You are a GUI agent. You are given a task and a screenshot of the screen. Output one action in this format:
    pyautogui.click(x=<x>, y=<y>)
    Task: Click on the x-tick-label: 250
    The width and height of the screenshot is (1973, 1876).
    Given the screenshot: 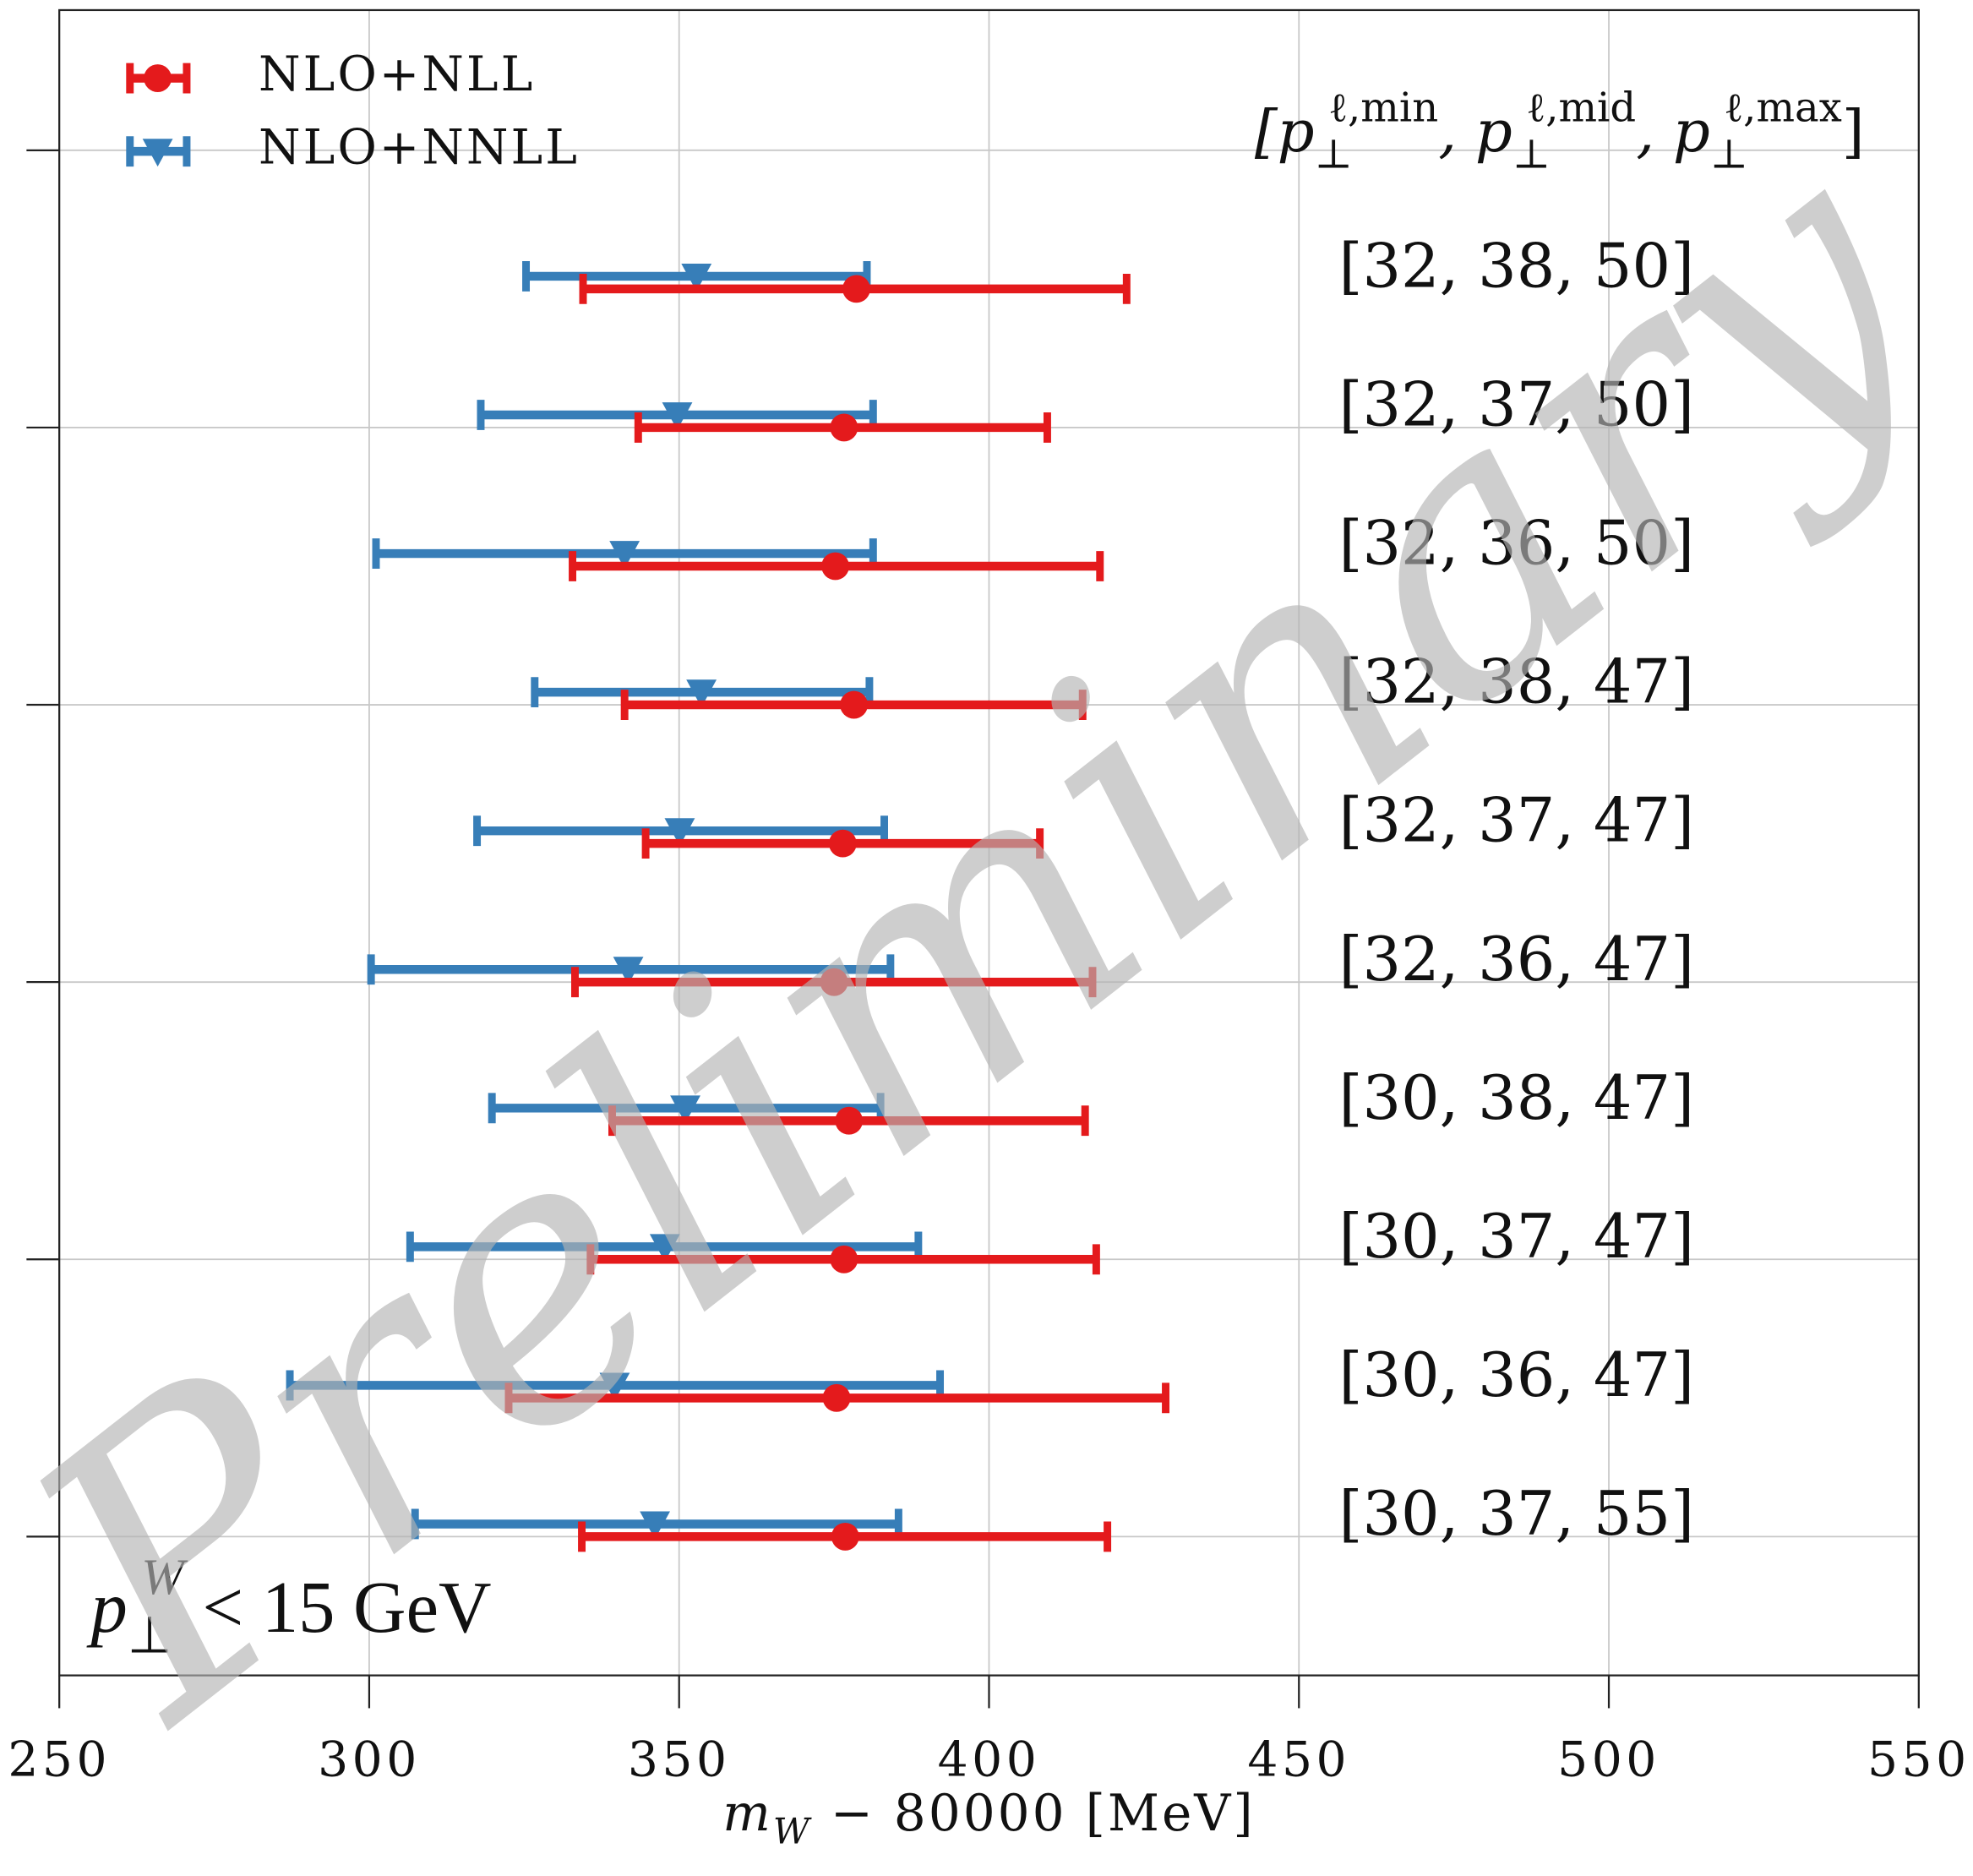 What is the action you would take?
    pyautogui.click(x=59, y=1760)
    